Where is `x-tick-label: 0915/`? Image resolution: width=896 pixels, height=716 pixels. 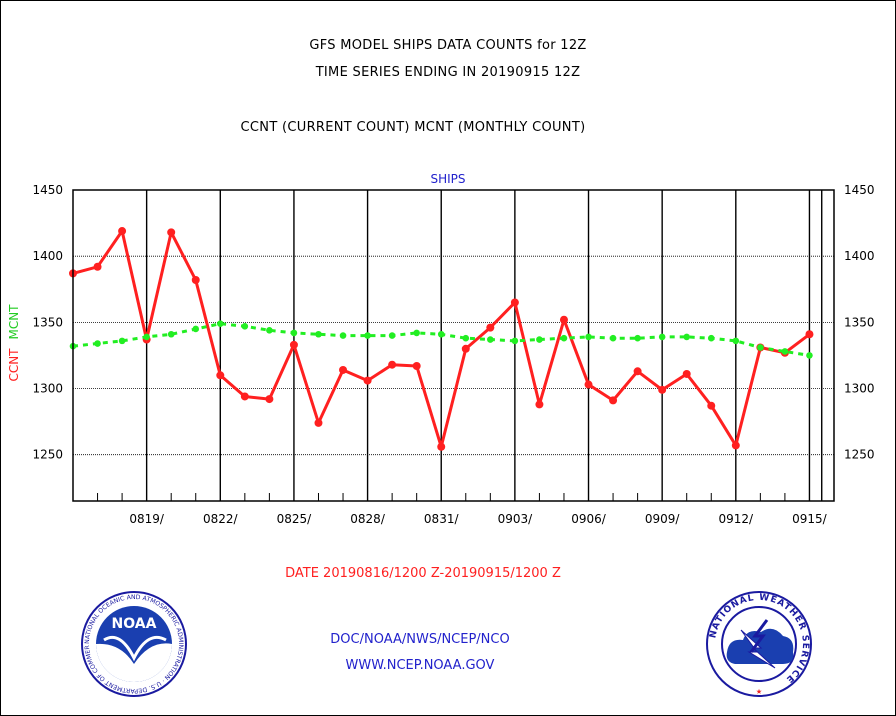 x-tick-label: 0915/ is located at coordinates (810, 519).